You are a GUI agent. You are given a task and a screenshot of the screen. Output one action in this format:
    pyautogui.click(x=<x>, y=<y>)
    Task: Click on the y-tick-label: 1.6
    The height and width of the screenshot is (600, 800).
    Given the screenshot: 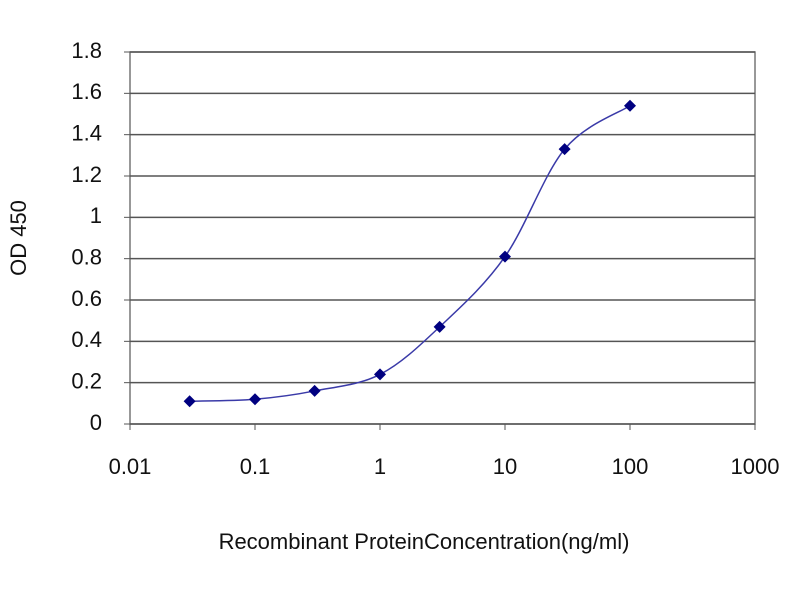 What is the action you would take?
    pyautogui.click(x=86, y=91)
    